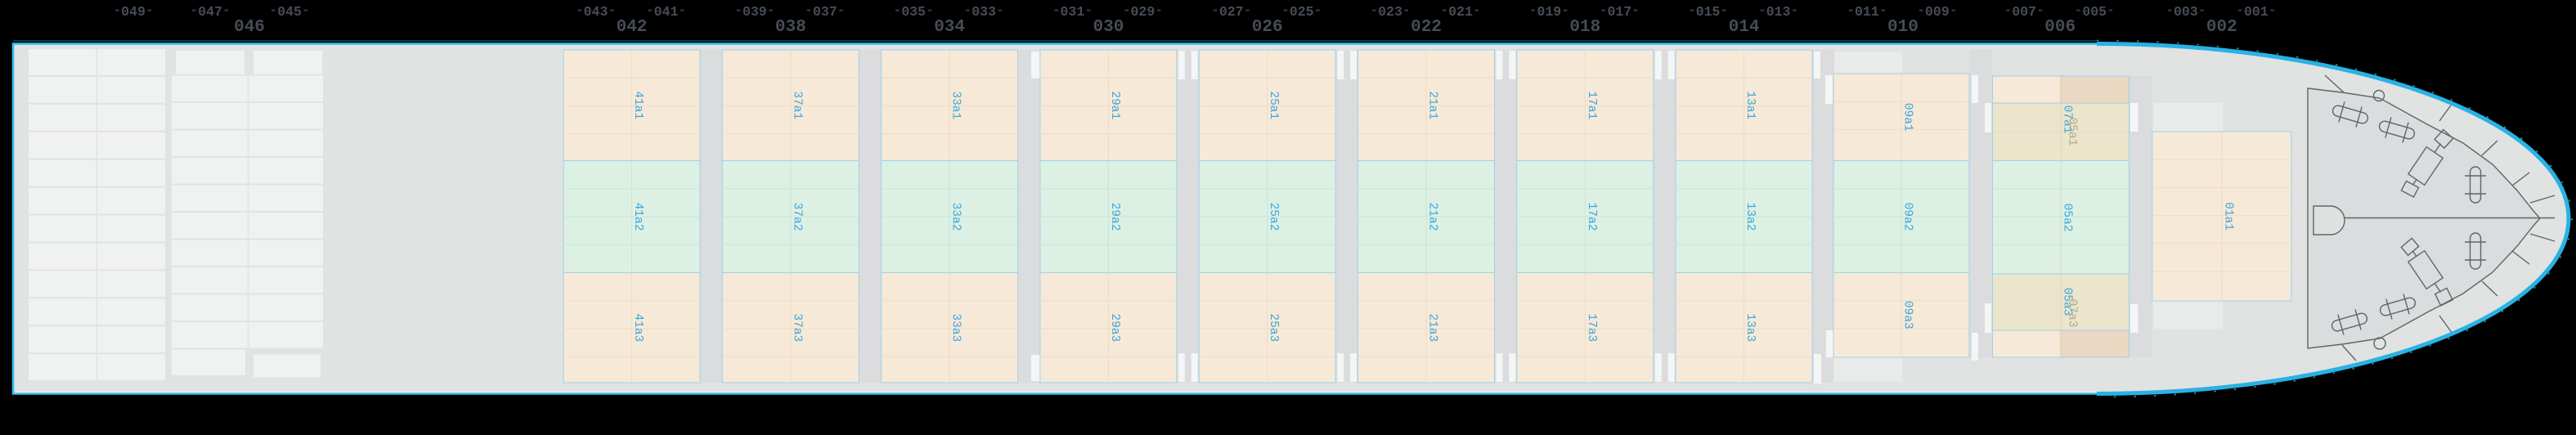  Describe the element at coordinates (2227, 216) in the screenshot. I see `svg-text: 01a1` at that location.